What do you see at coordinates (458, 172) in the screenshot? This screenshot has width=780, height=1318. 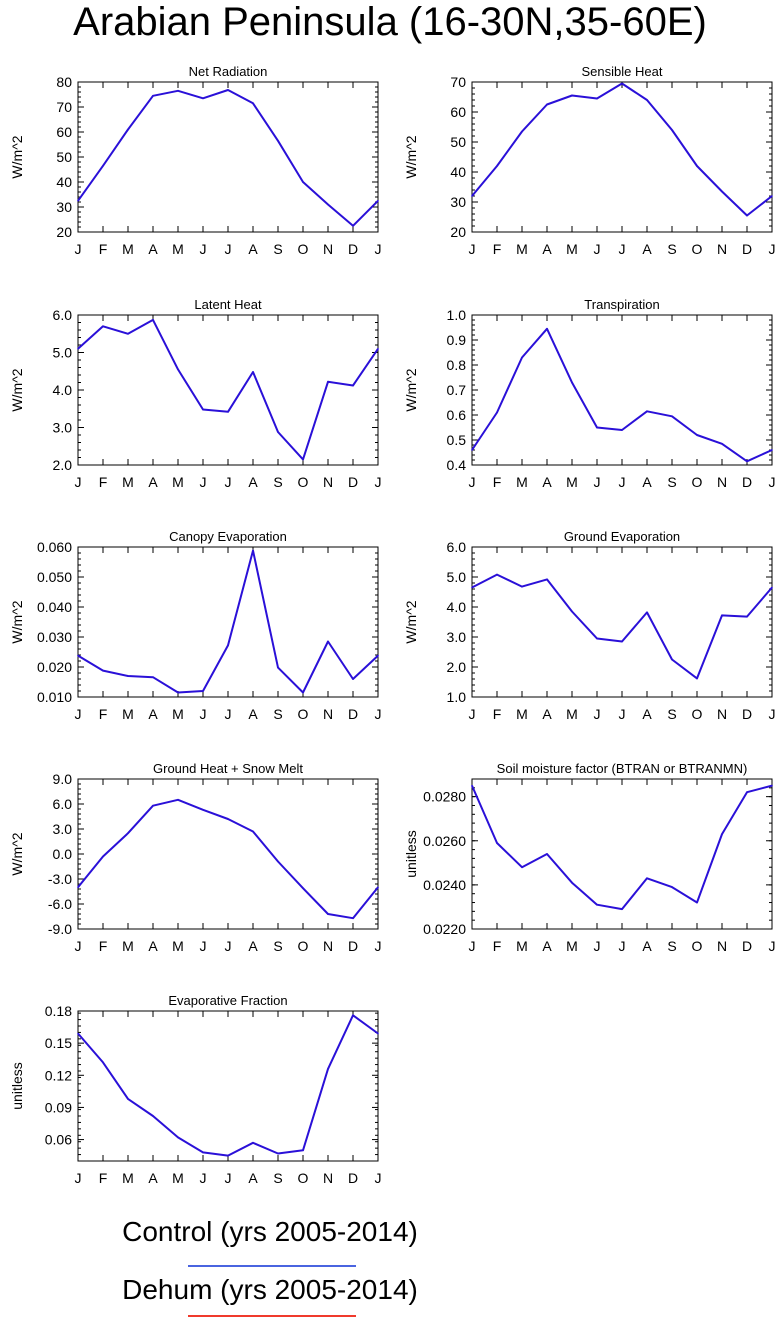 I see `y-tick-label: 40` at bounding box center [458, 172].